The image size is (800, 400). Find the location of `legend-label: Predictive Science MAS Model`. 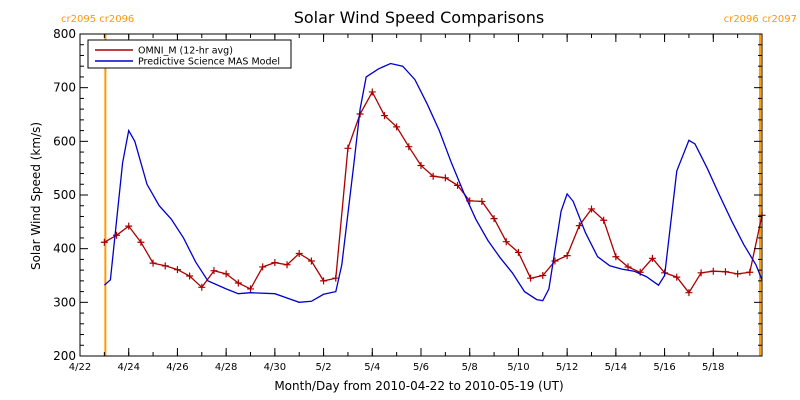

legend-label: Predictive Science MAS Model is located at coordinates (209, 62).